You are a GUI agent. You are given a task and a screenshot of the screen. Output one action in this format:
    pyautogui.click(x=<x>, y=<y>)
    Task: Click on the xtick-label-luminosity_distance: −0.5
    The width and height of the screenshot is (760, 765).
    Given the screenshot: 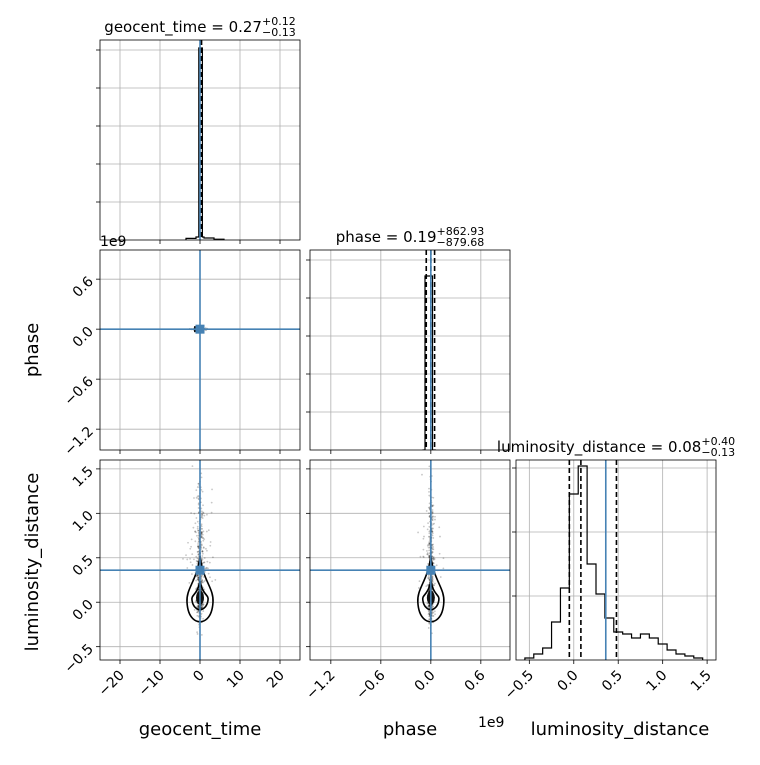 What is the action you would take?
    pyautogui.click(x=519, y=685)
    